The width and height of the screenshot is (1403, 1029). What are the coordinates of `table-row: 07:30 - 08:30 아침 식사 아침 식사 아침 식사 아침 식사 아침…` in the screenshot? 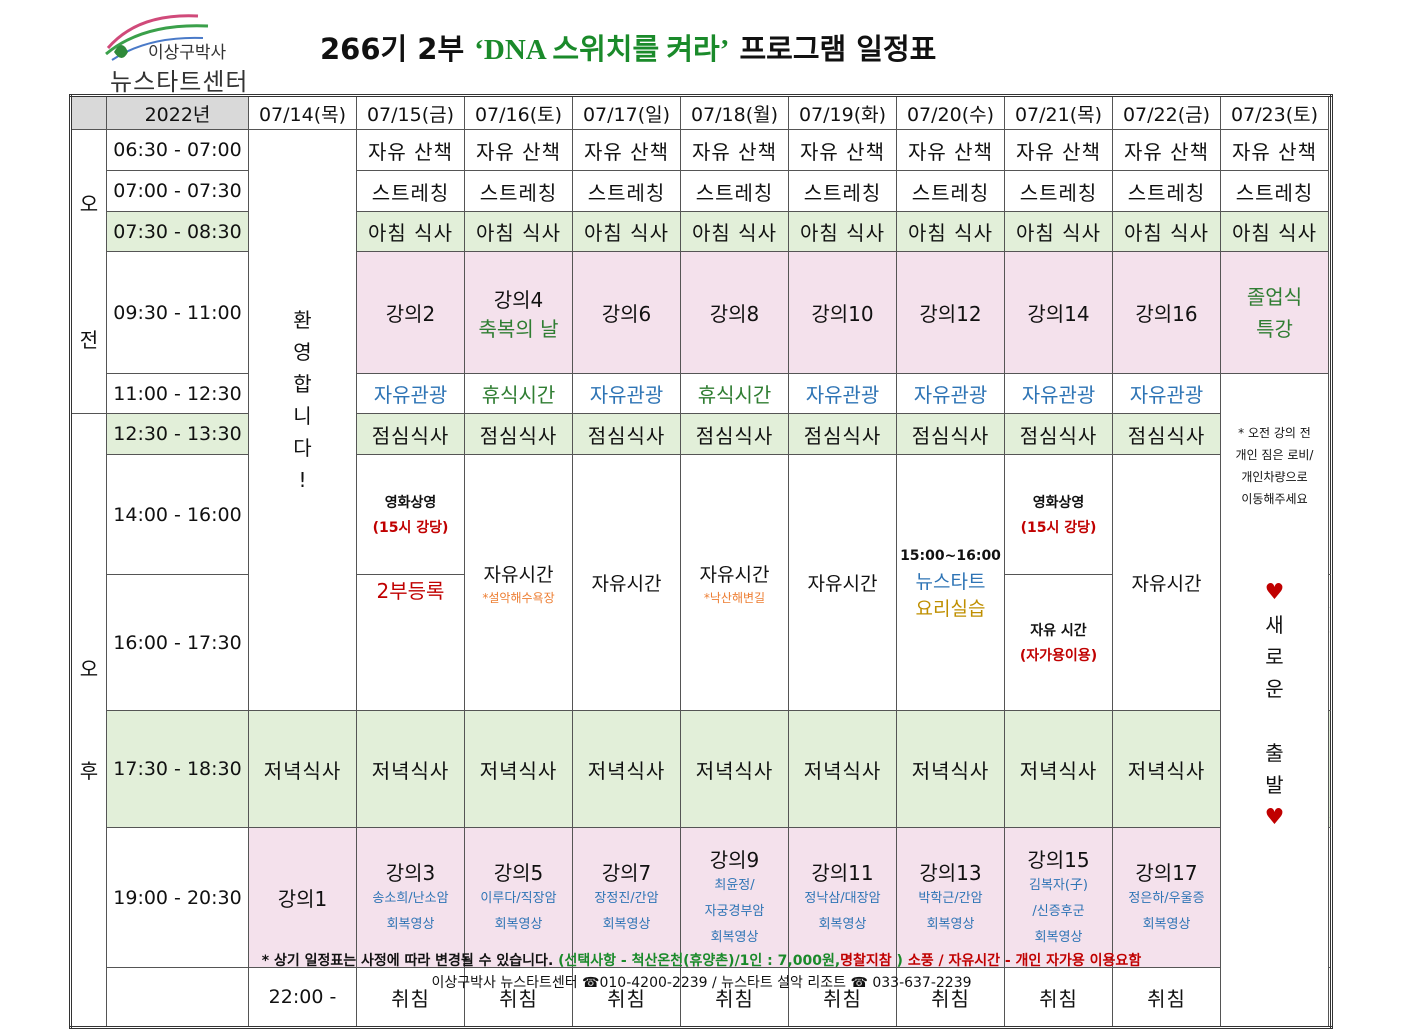 It's located at (701, 231).